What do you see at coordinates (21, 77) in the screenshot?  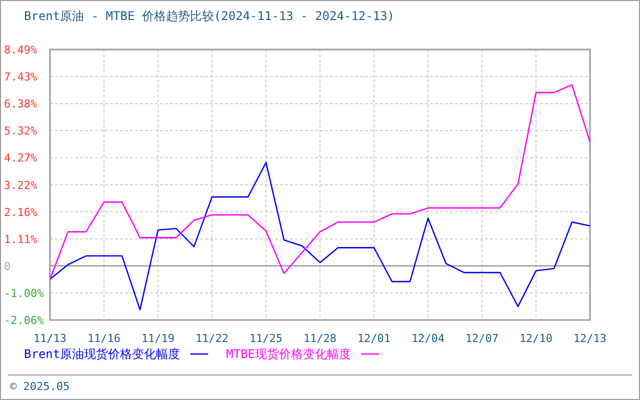 I see `y-tick-label: 7.43%` at bounding box center [21, 77].